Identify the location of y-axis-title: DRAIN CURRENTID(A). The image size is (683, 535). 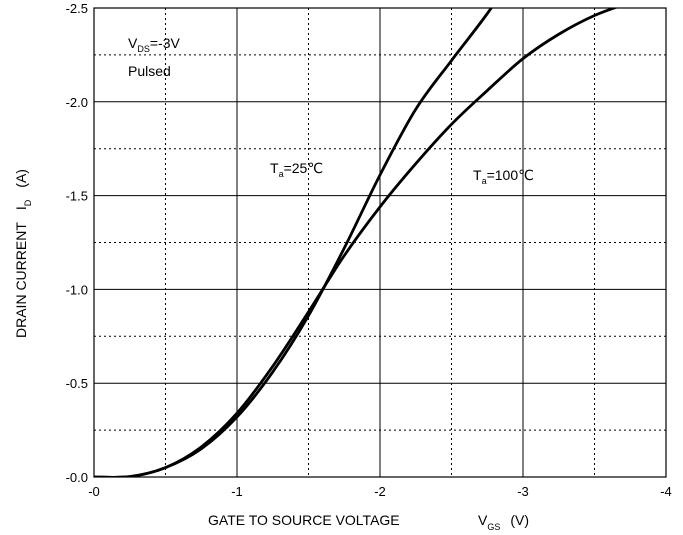
(23, 253).